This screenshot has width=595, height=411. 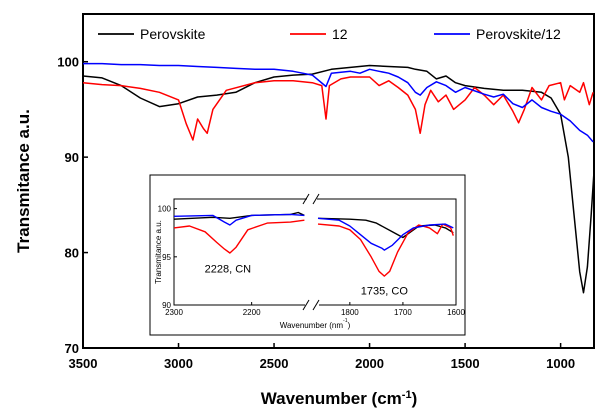 I want to click on y-tick-label: 70, so click(x=72, y=348).